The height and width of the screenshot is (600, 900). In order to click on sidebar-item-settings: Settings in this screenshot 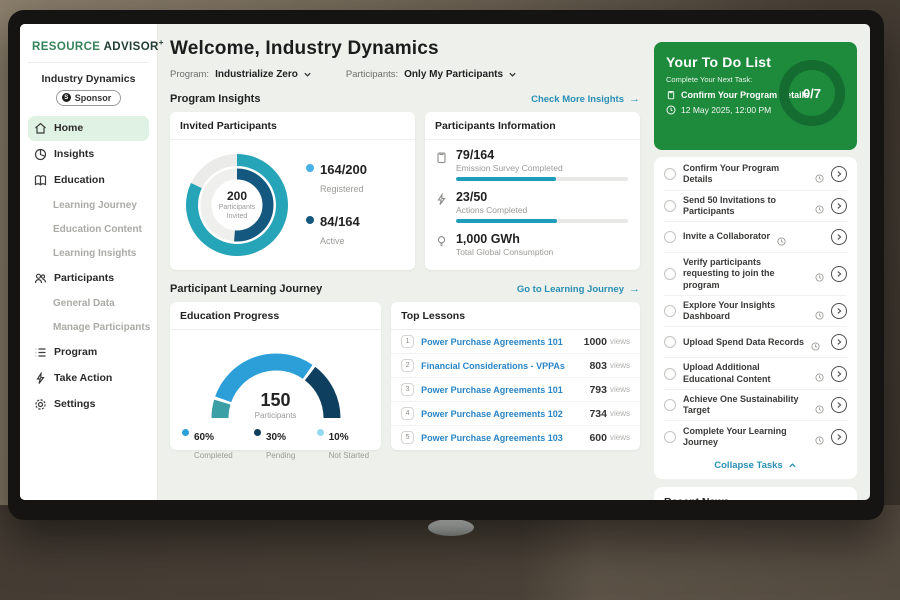, I will do `click(88, 404)`.